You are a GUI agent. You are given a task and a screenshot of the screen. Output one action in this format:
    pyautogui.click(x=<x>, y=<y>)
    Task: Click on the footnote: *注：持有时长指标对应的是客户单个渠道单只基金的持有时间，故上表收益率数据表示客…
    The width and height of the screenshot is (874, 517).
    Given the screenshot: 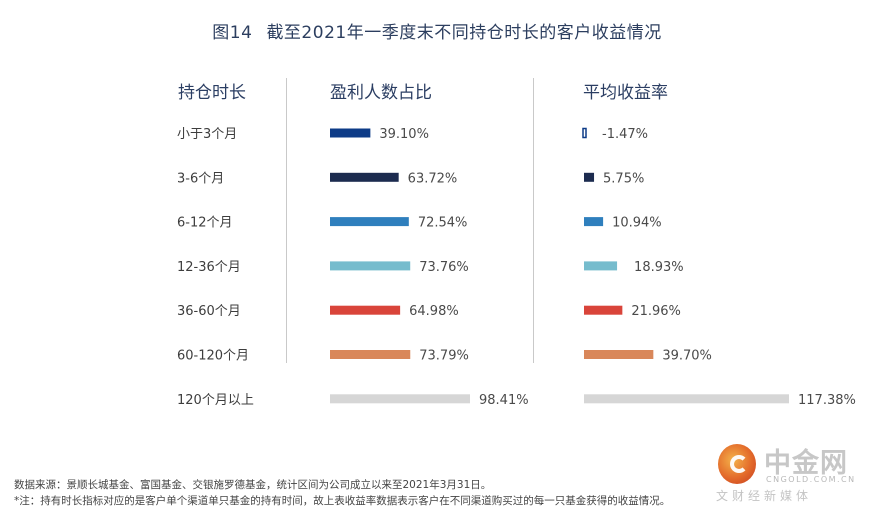 What is the action you would take?
    pyautogui.click(x=342, y=501)
    